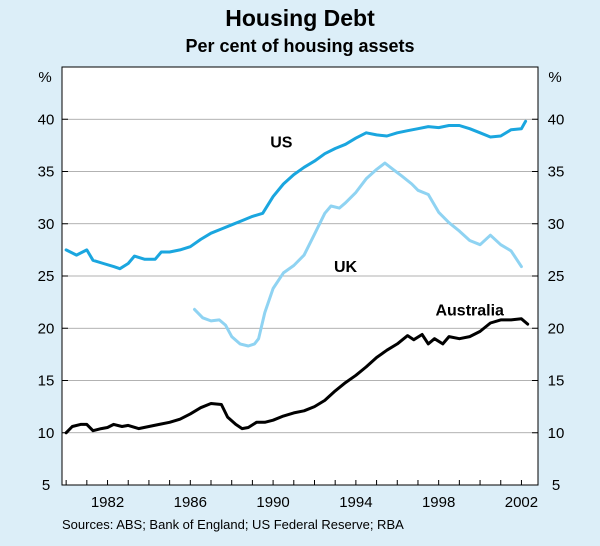 The width and height of the screenshot is (600, 546). What do you see at coordinates (346, 267) in the screenshot?
I see `series-label-uk: UK` at bounding box center [346, 267].